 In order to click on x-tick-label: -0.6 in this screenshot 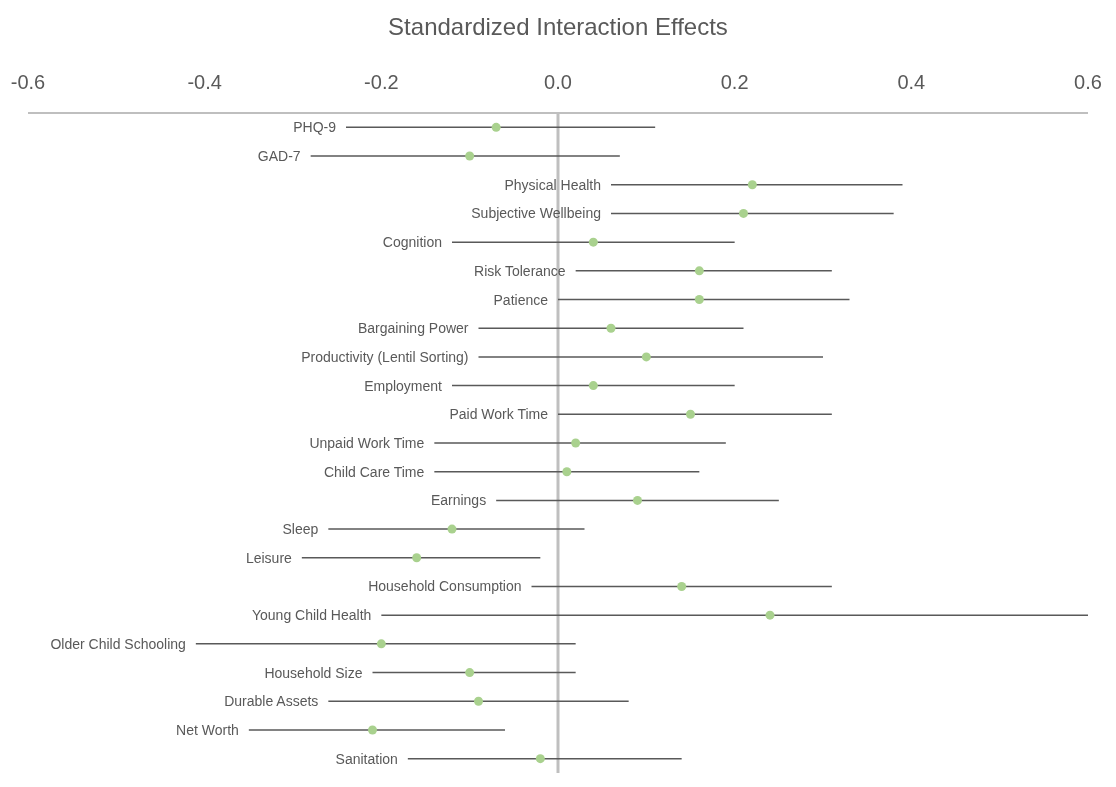, I will do `click(28, 82)`.